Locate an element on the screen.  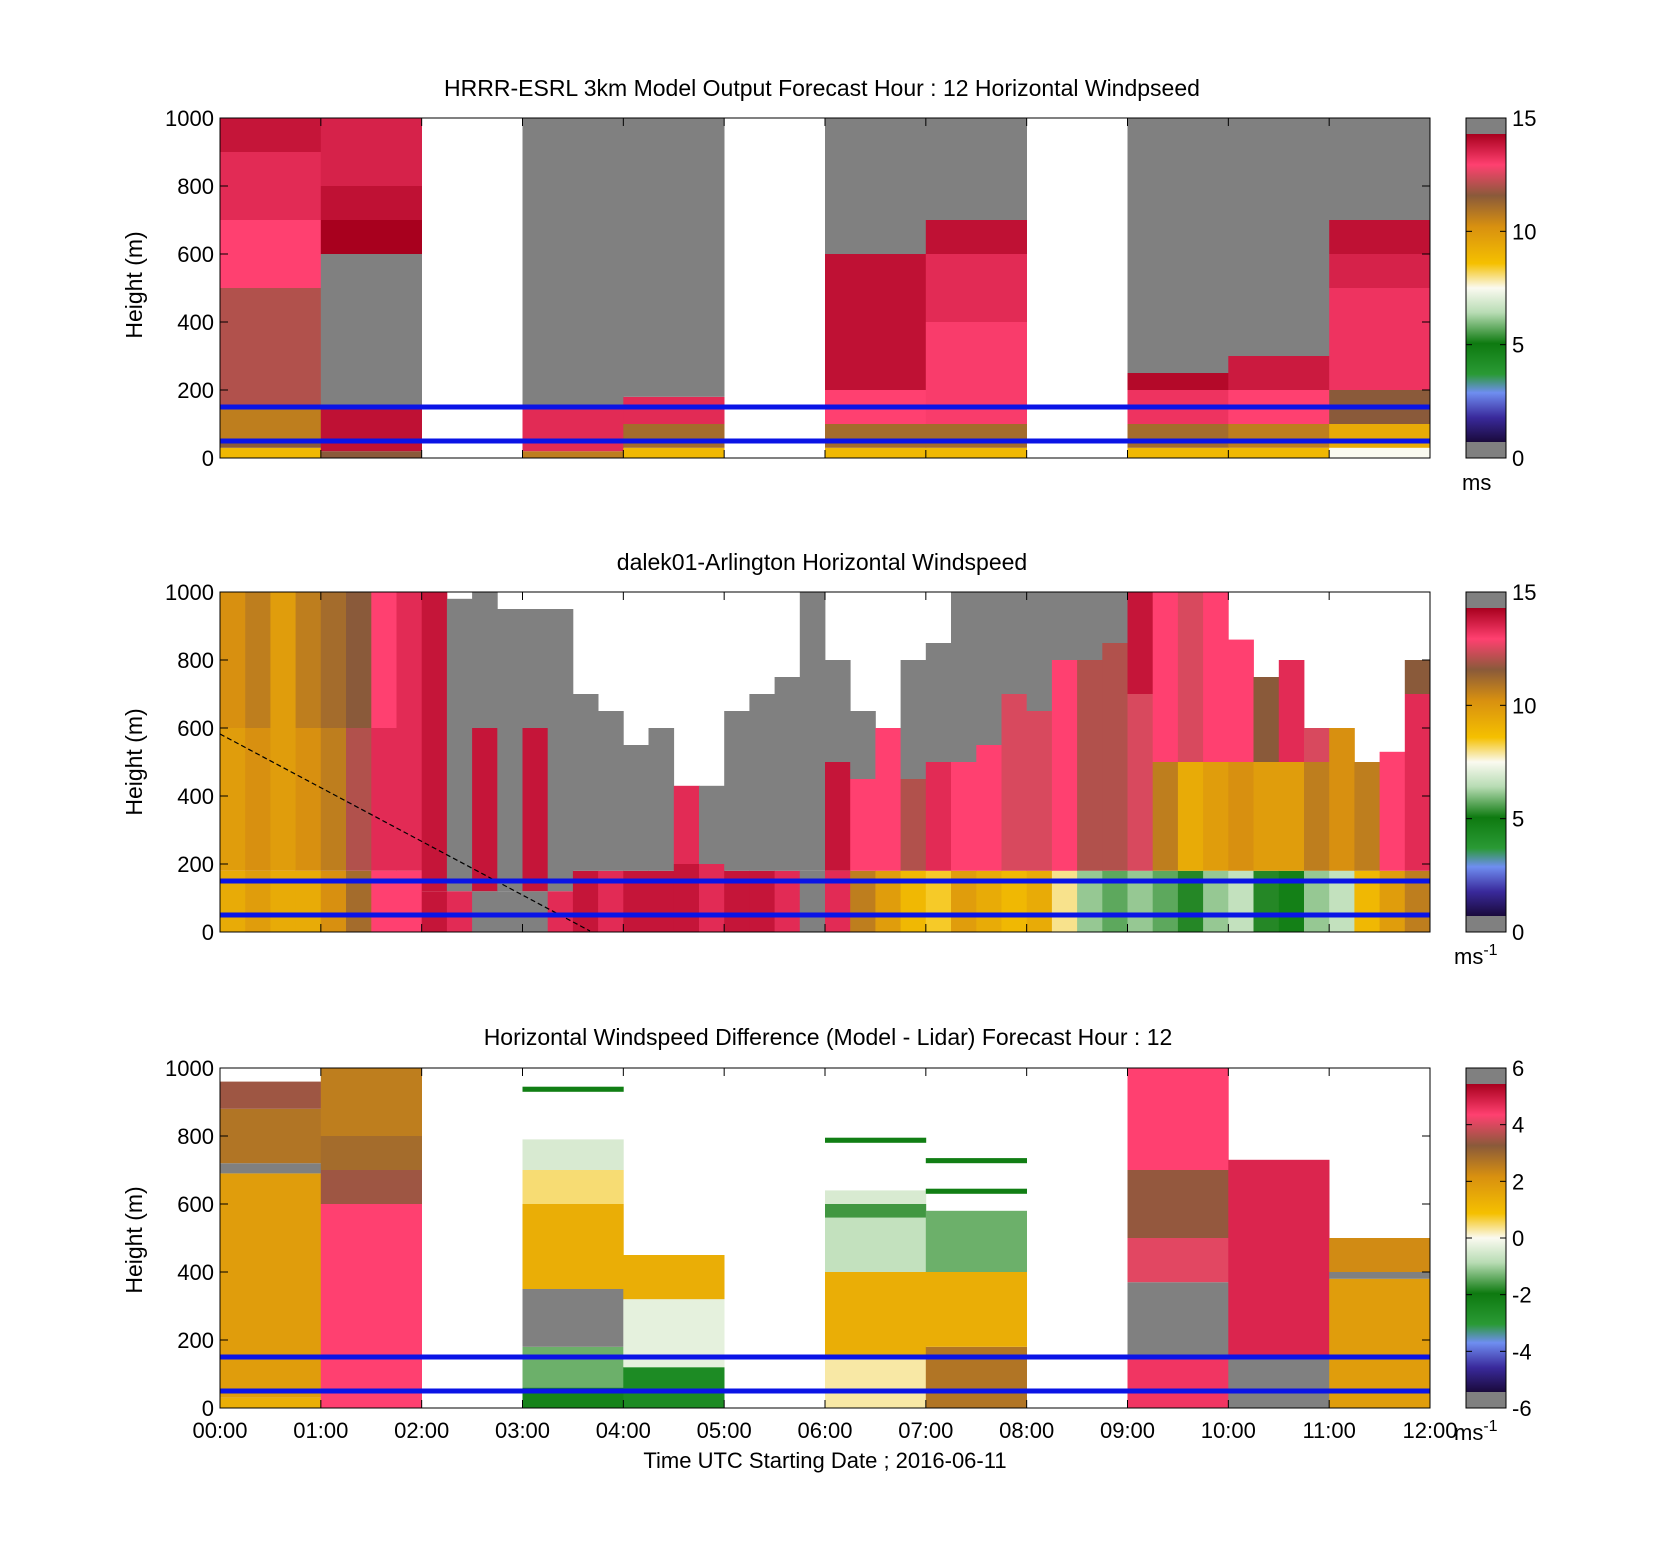
y-tick-label: 0 is located at coordinates (208, 1408).